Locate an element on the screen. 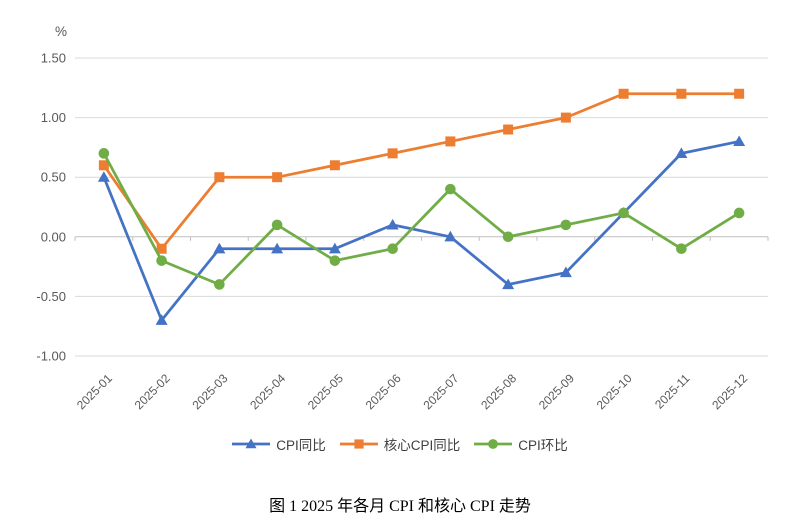  x-tick-label: 2025-12 is located at coordinates (729, 391).